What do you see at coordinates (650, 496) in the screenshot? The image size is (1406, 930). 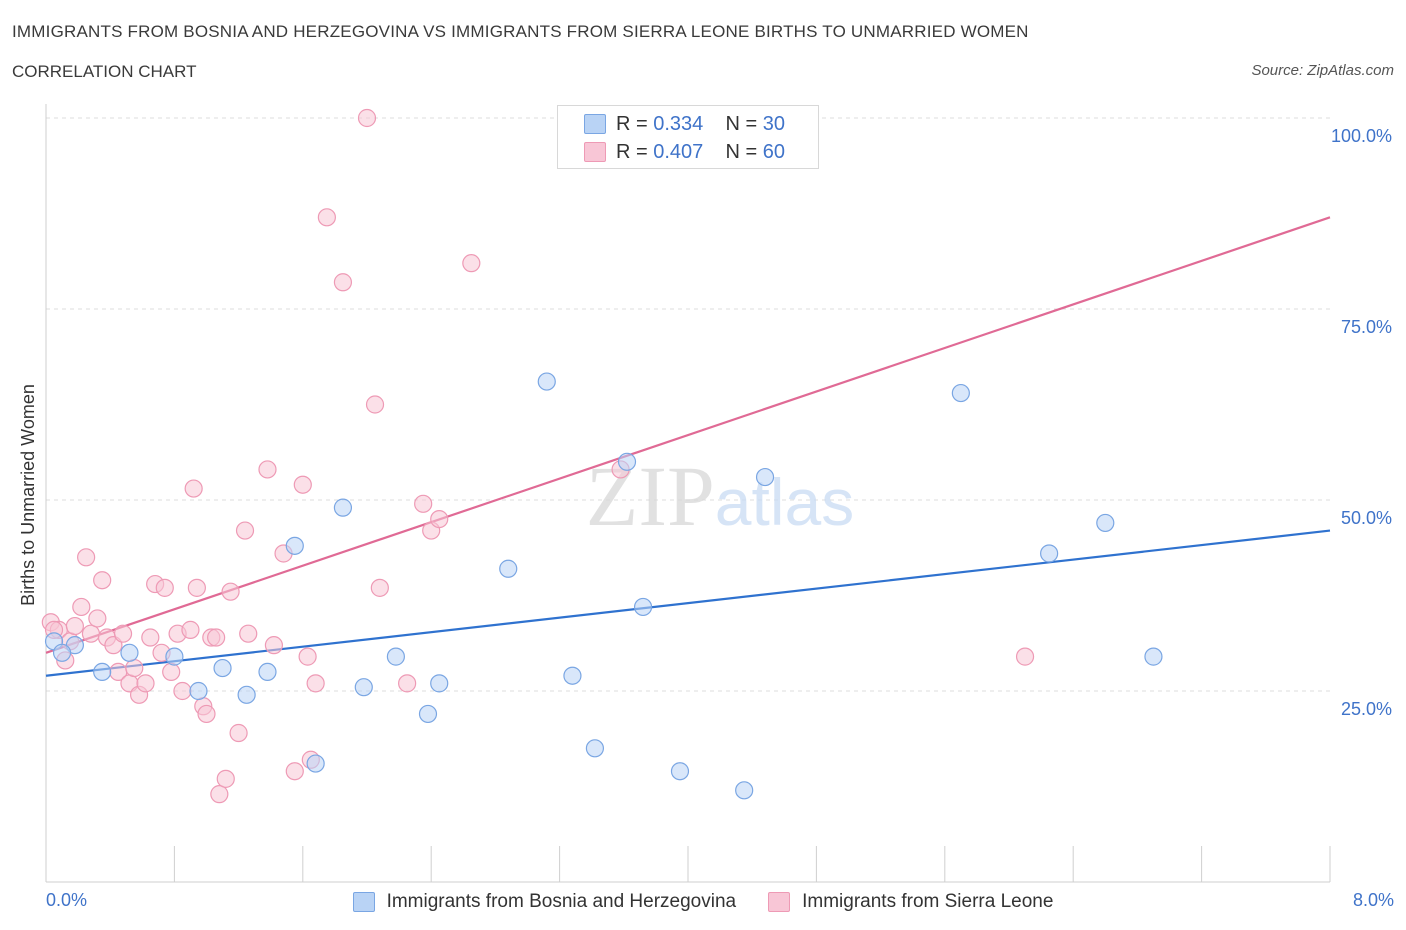 I see `watermark-zip: ZIP` at bounding box center [650, 496].